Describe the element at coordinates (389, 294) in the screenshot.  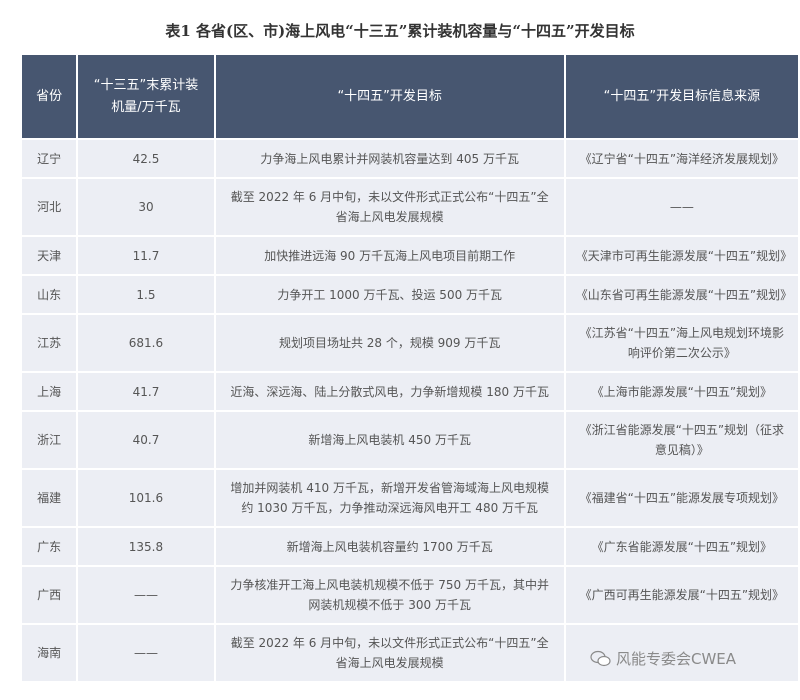
I see `target-cell: 力争开工 1000 万千瓦、投运 500 万千瓦` at that location.